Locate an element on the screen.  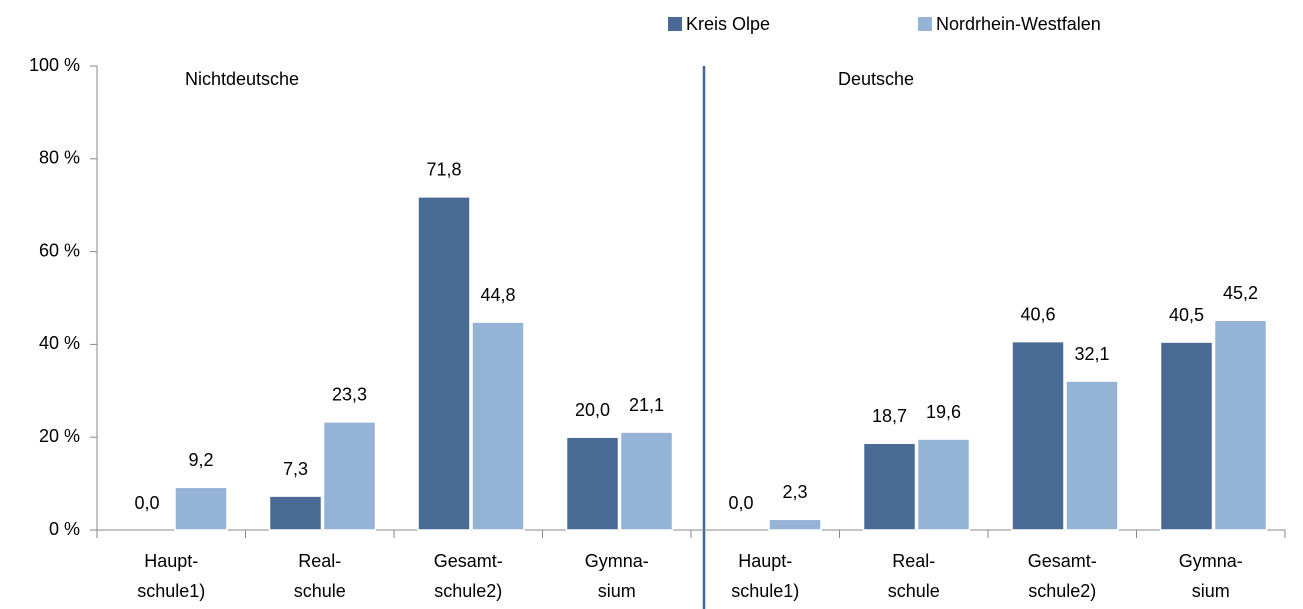
group-label: Nichtdeutsche is located at coordinates (242, 79).